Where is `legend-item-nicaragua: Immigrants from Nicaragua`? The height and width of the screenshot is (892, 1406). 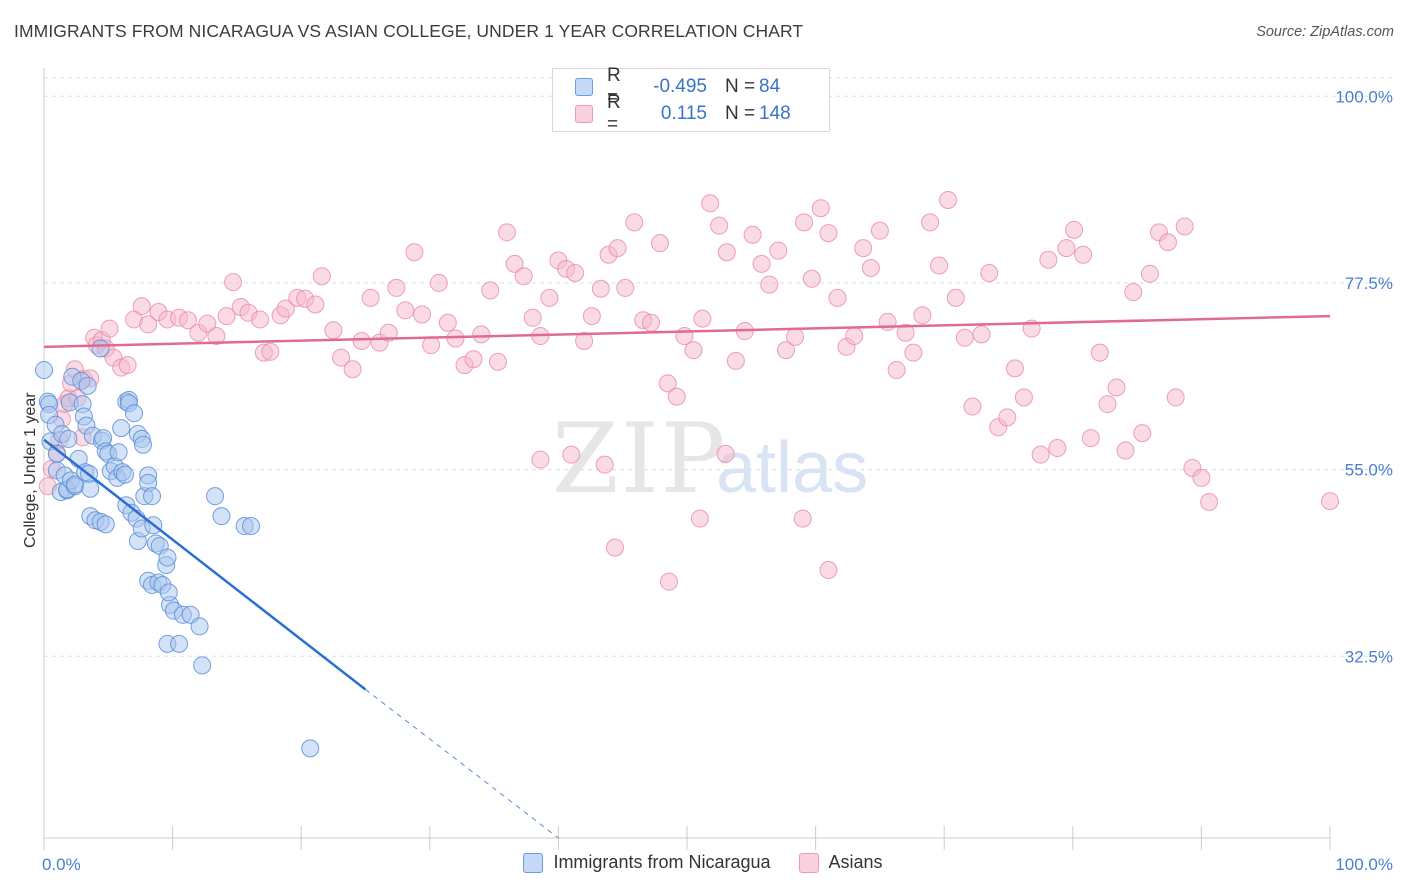 legend-item-nicaragua: Immigrants from Nicaragua is located at coordinates (647, 862).